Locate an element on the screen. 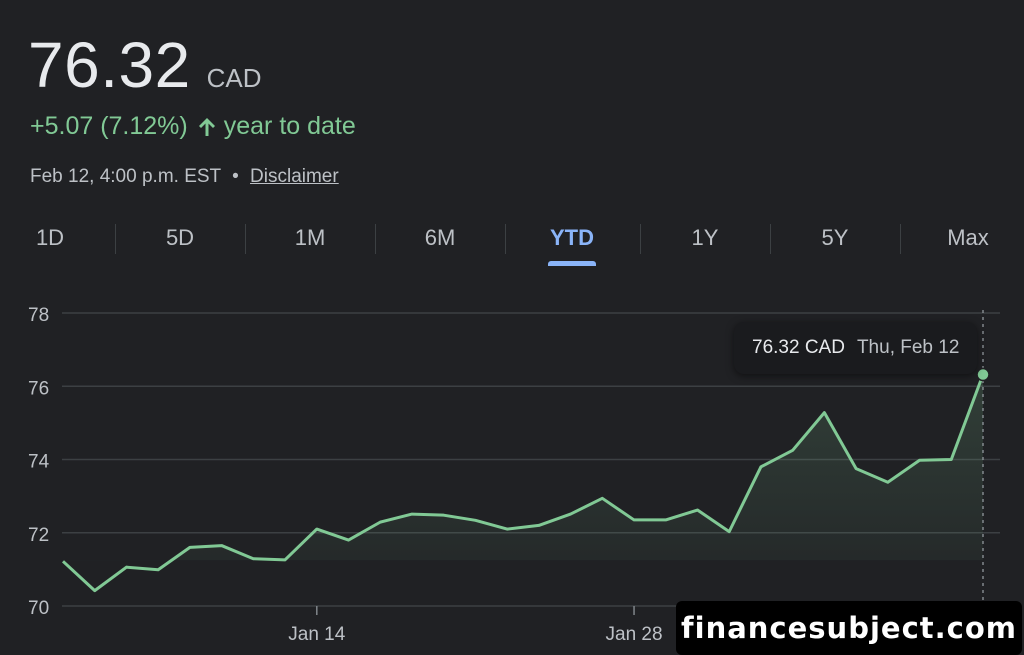  tab-label: YTD is located at coordinates (572, 237).